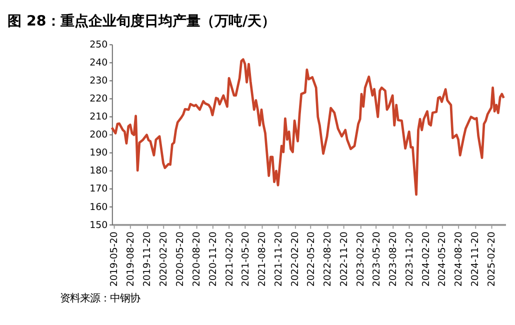 The width and height of the screenshot is (515, 325). What do you see at coordinates (492, 259) in the screenshot?
I see `x-tick-label: 2025-02-20` at bounding box center [492, 259].